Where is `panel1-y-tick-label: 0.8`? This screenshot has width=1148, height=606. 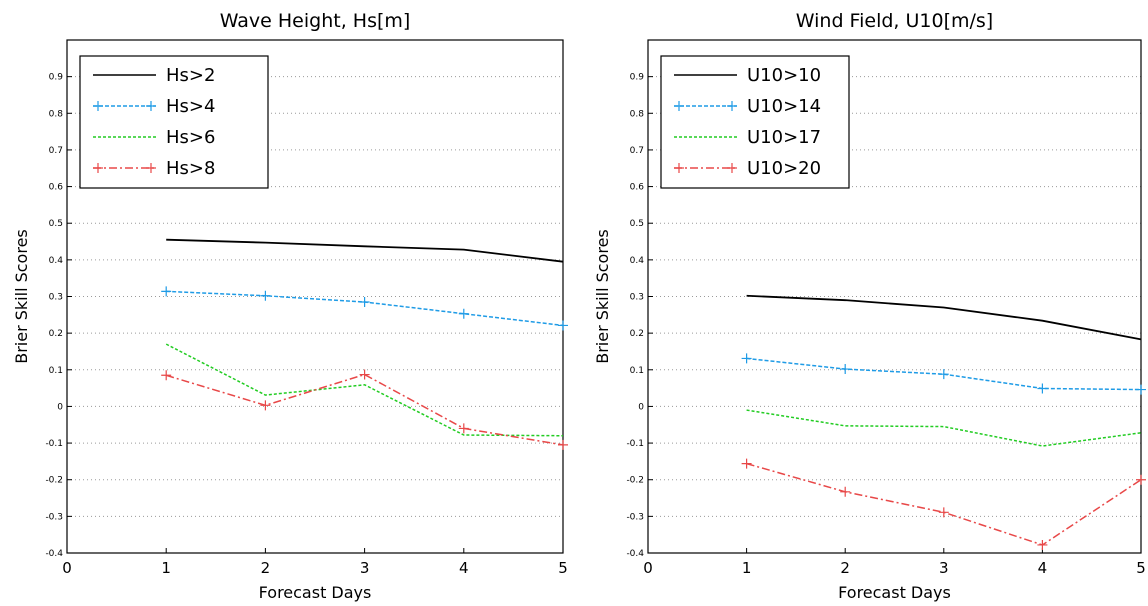
panel1-y-tick-label: 0.8 is located at coordinates (56, 114).